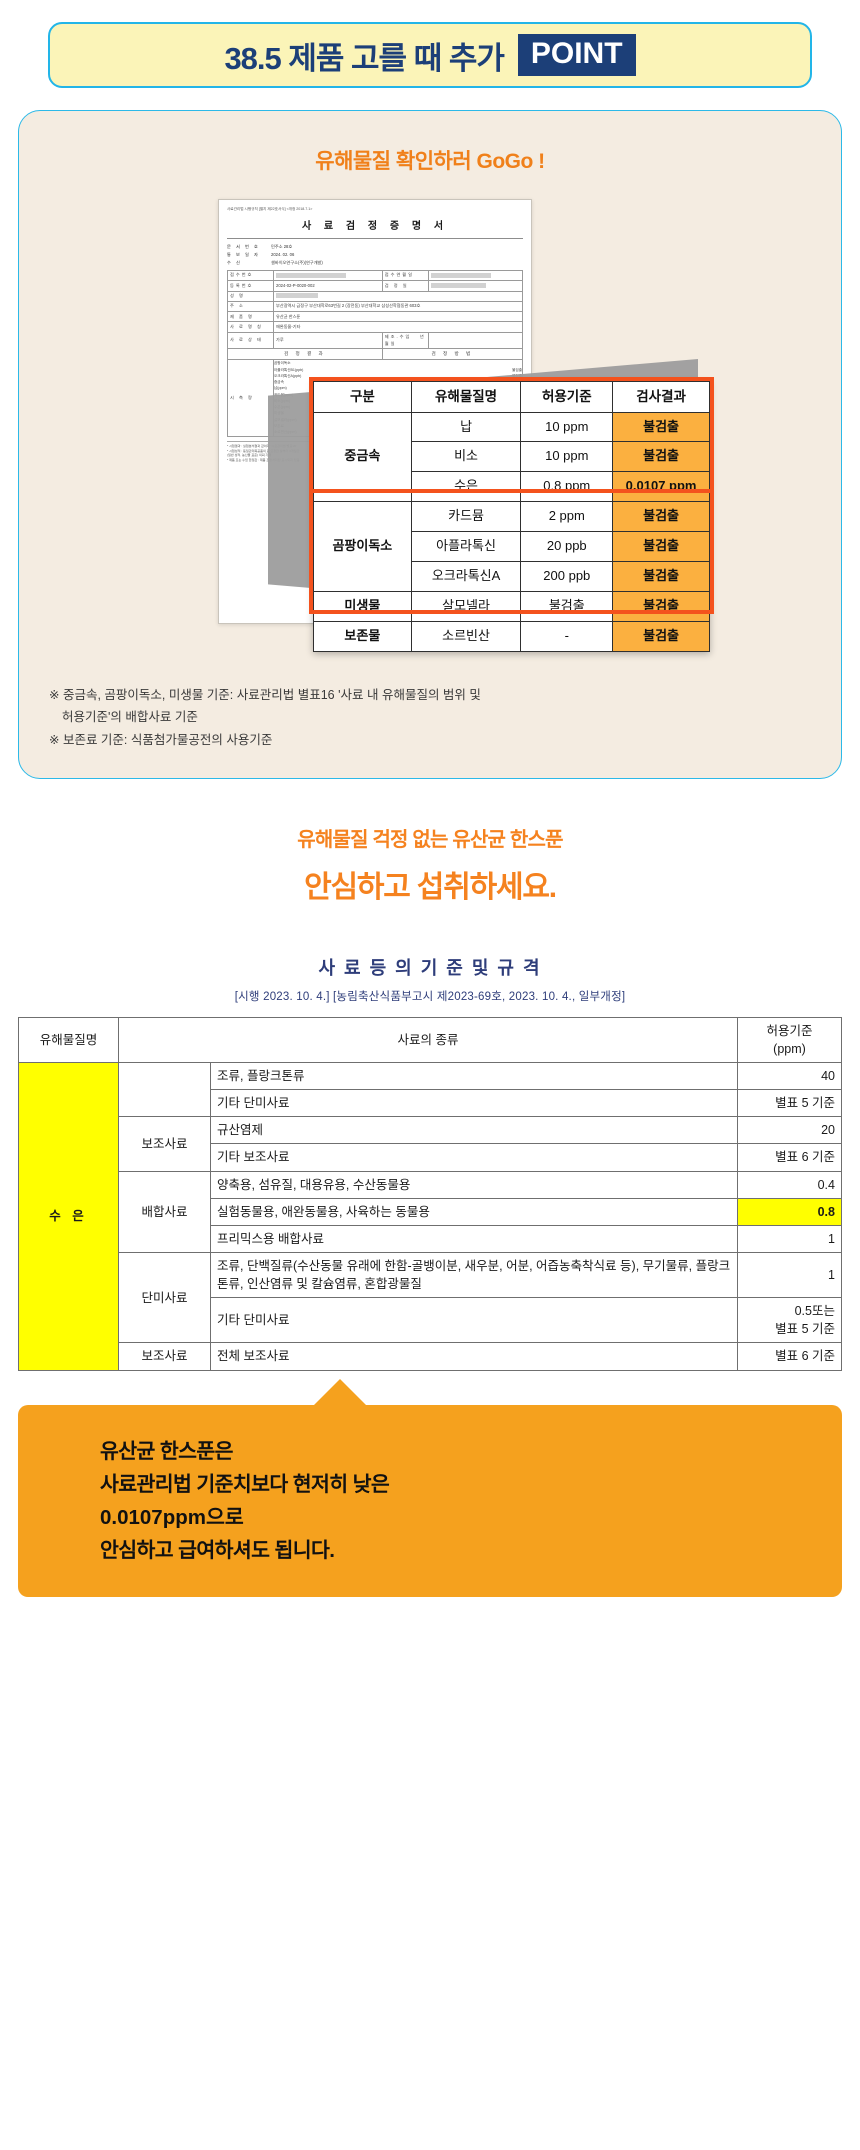  Describe the element at coordinates (375, 255) in the screenshot. I see `certificate-meta-row: 통 보 일 자 2024. 02. 06` at that location.